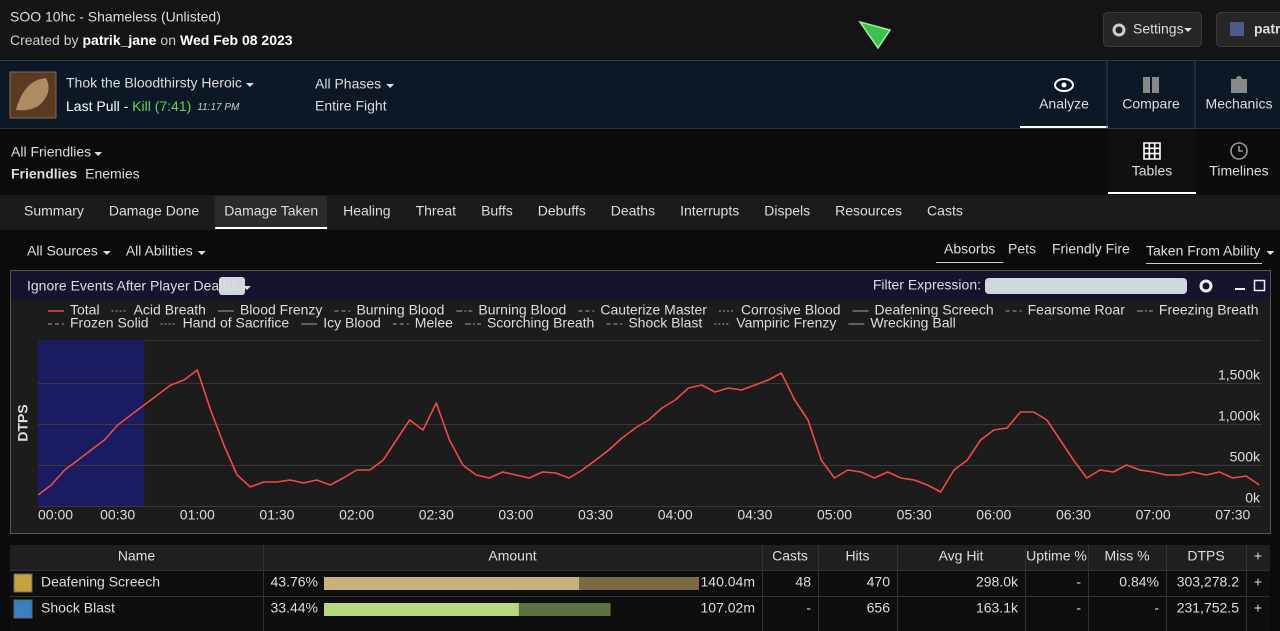 This screenshot has width=1280, height=631. What do you see at coordinates (436, 211) in the screenshot?
I see `tab: Threat` at bounding box center [436, 211].